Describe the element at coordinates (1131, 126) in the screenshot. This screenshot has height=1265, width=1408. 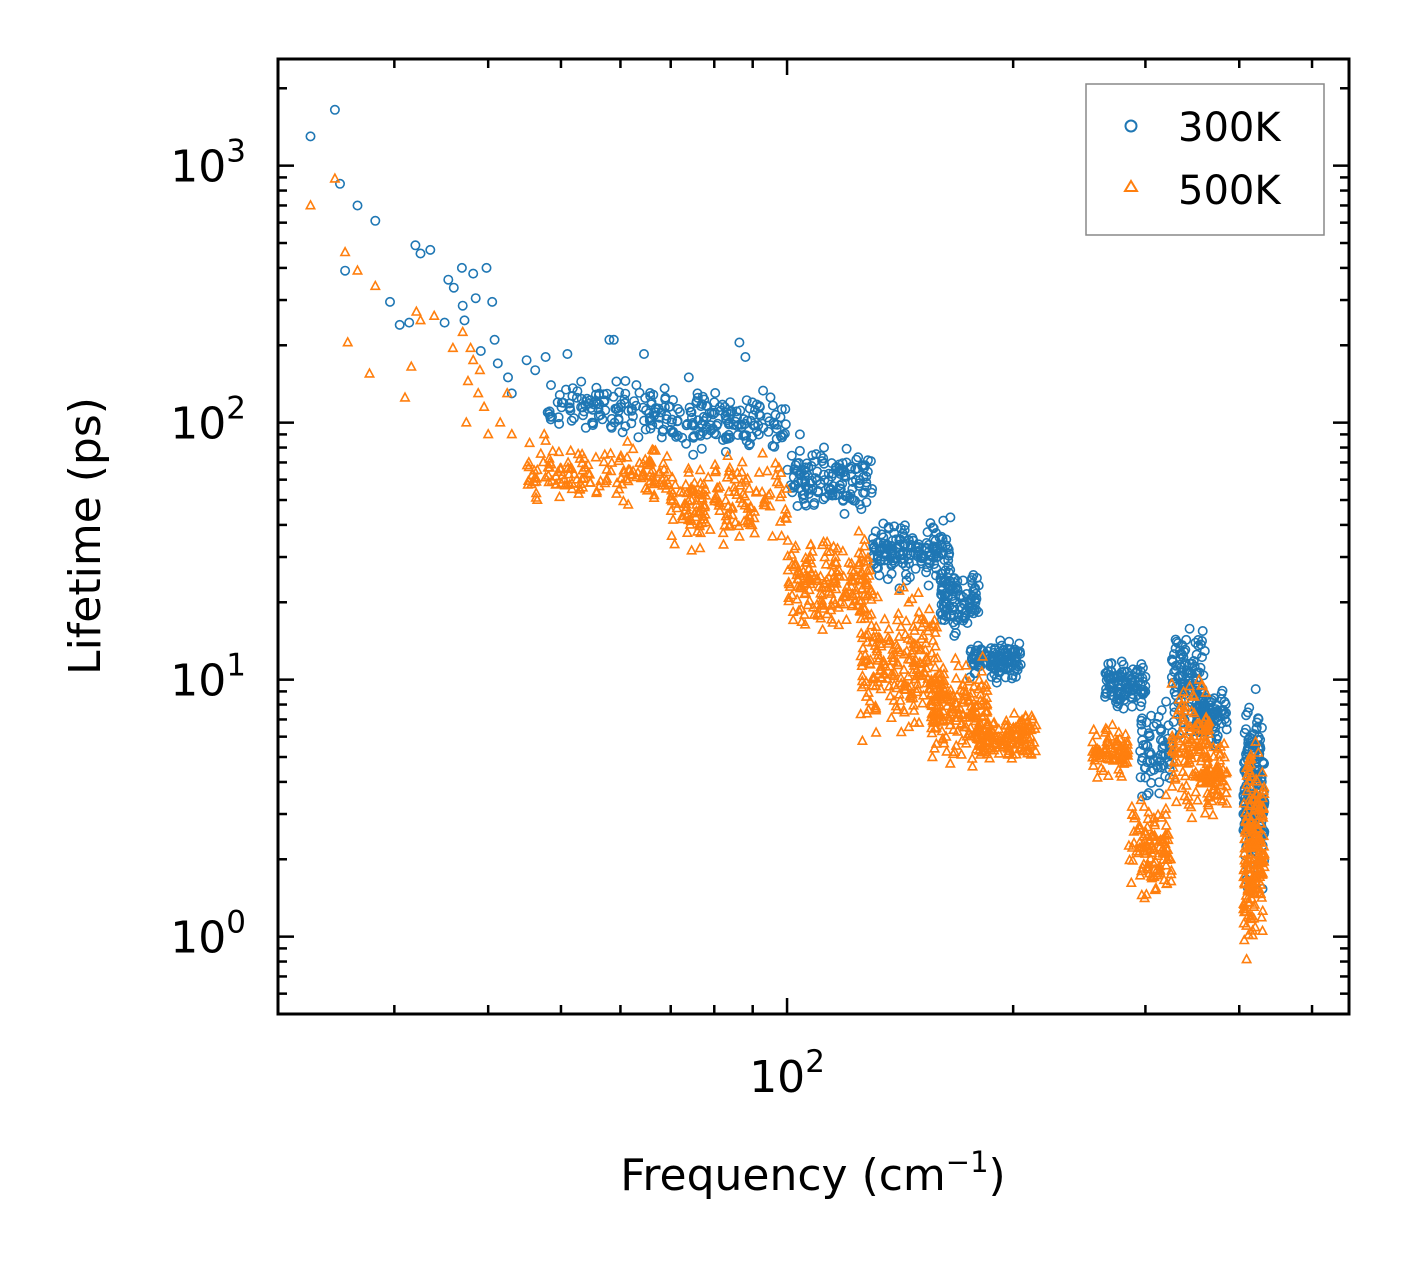
I see `legend-marker-300k` at that location.